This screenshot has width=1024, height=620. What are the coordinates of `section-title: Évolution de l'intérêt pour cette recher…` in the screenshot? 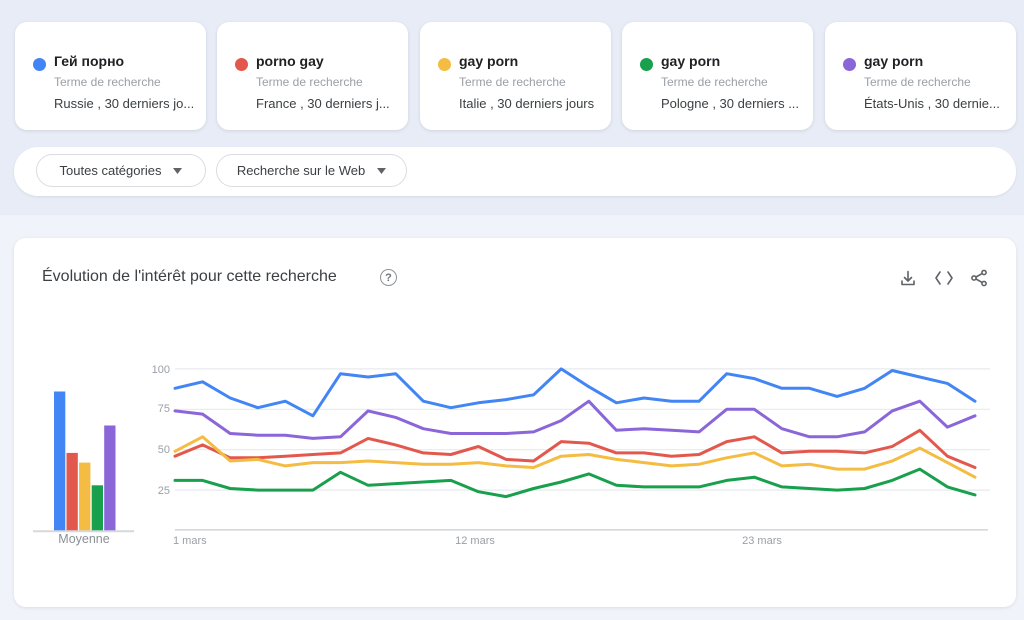 It's located at (189, 276).